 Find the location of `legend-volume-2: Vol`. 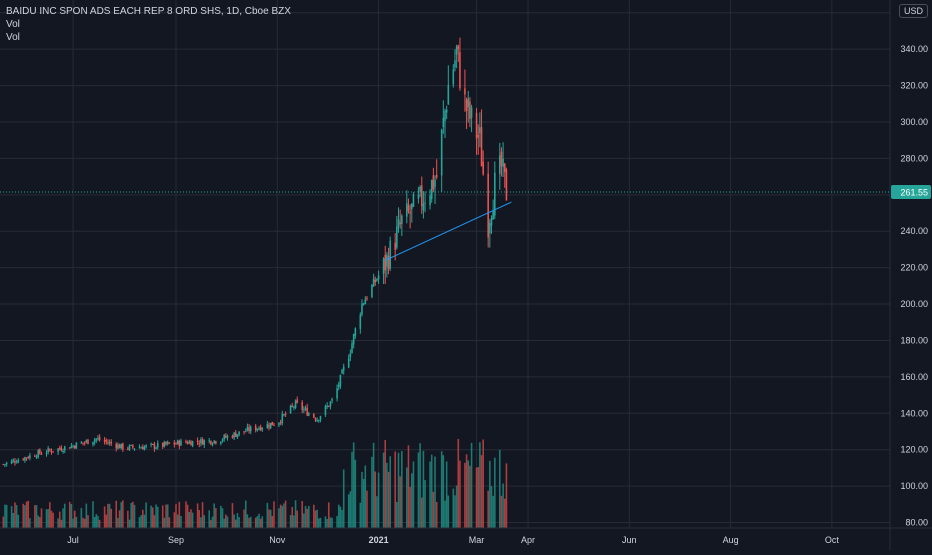

legend-volume-2: Vol is located at coordinates (13, 37).